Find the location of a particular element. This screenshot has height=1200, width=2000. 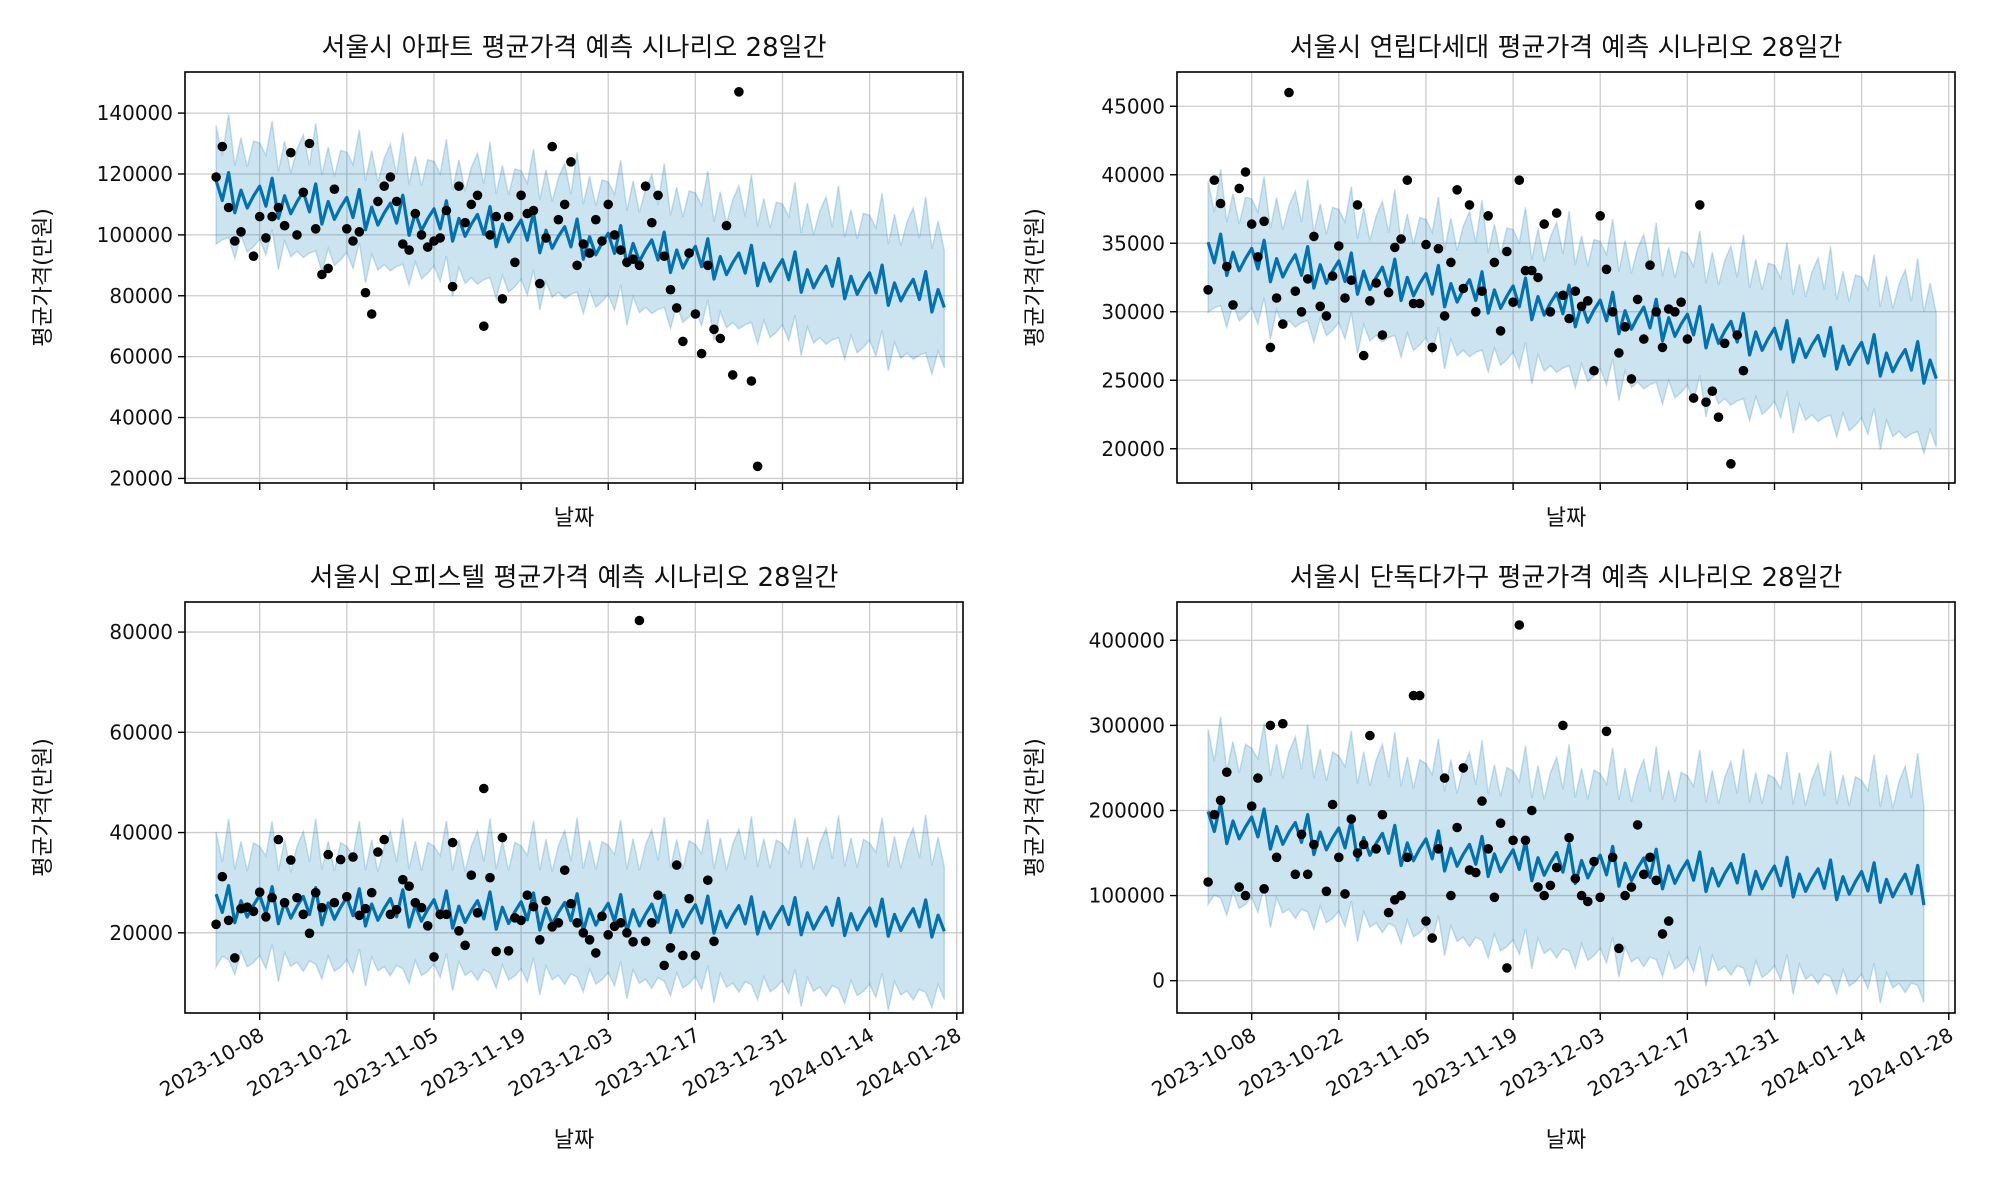

y-tick-label: 100000 is located at coordinates (1127, 896).